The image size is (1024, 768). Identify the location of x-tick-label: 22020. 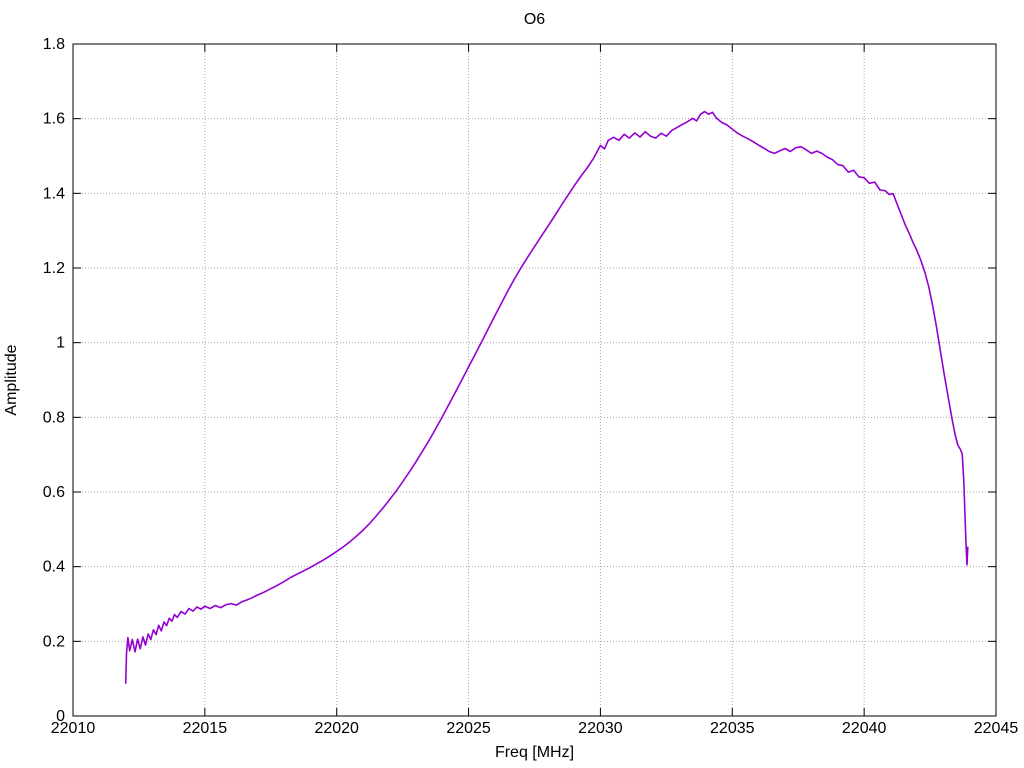
(336, 728).